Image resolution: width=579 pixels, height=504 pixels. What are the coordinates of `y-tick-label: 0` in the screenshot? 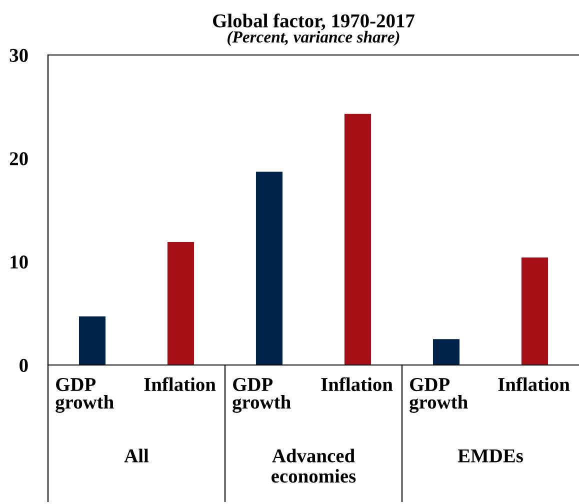 It's located at (24, 365).